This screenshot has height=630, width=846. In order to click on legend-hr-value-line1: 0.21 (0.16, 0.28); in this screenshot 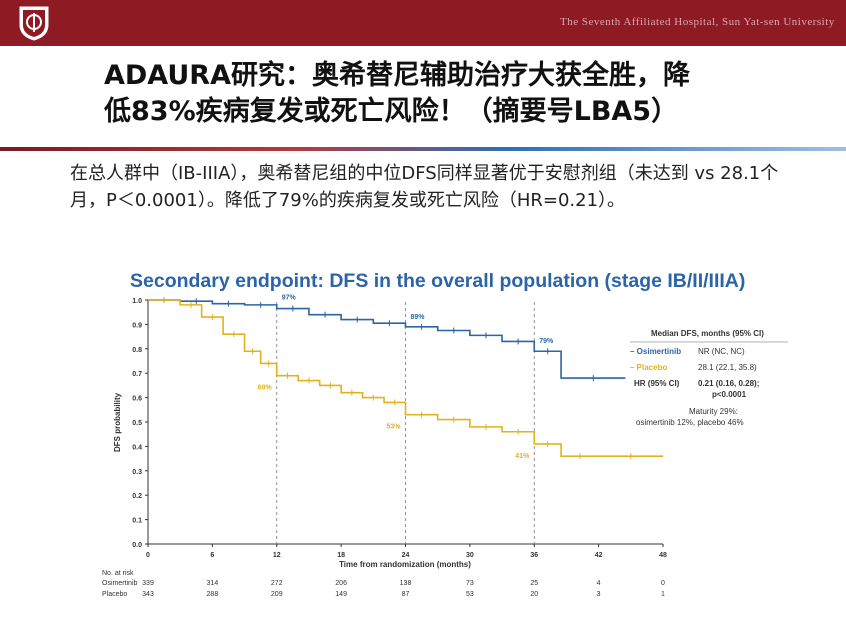, I will do `click(728, 383)`.